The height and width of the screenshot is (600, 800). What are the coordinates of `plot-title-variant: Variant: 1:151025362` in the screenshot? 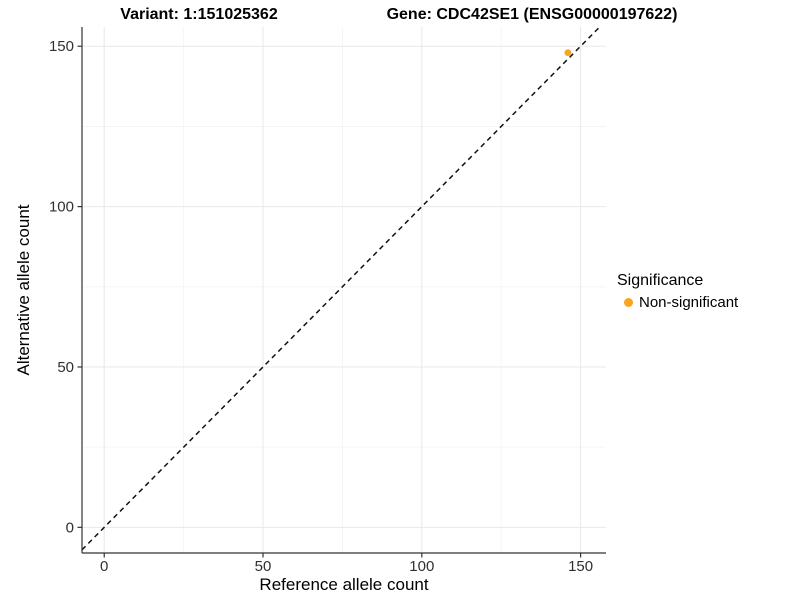 It's located at (199, 14).